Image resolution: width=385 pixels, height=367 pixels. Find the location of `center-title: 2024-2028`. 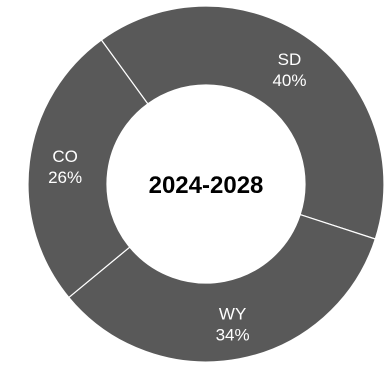

center-title: 2024-2028 is located at coordinates (206, 185).